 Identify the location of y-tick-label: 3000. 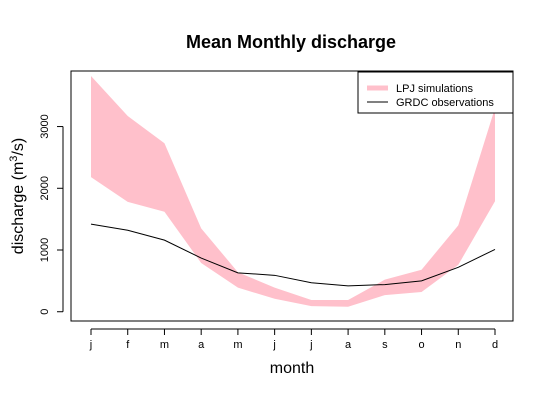
(45, 126).